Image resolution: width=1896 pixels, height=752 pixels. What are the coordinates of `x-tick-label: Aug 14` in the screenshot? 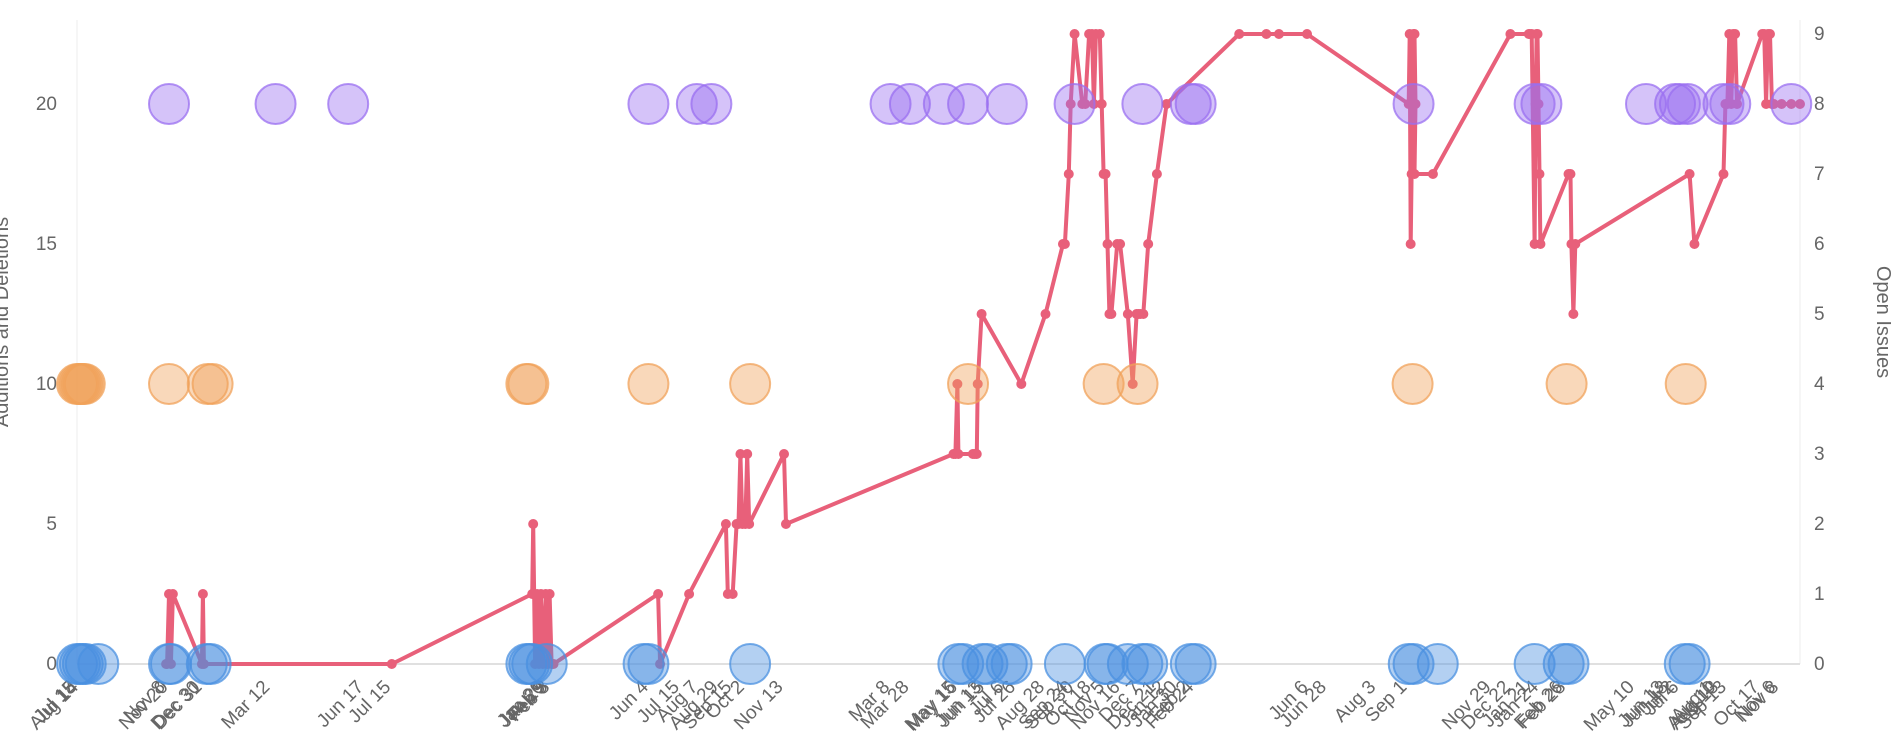 It's located at (54, 705).